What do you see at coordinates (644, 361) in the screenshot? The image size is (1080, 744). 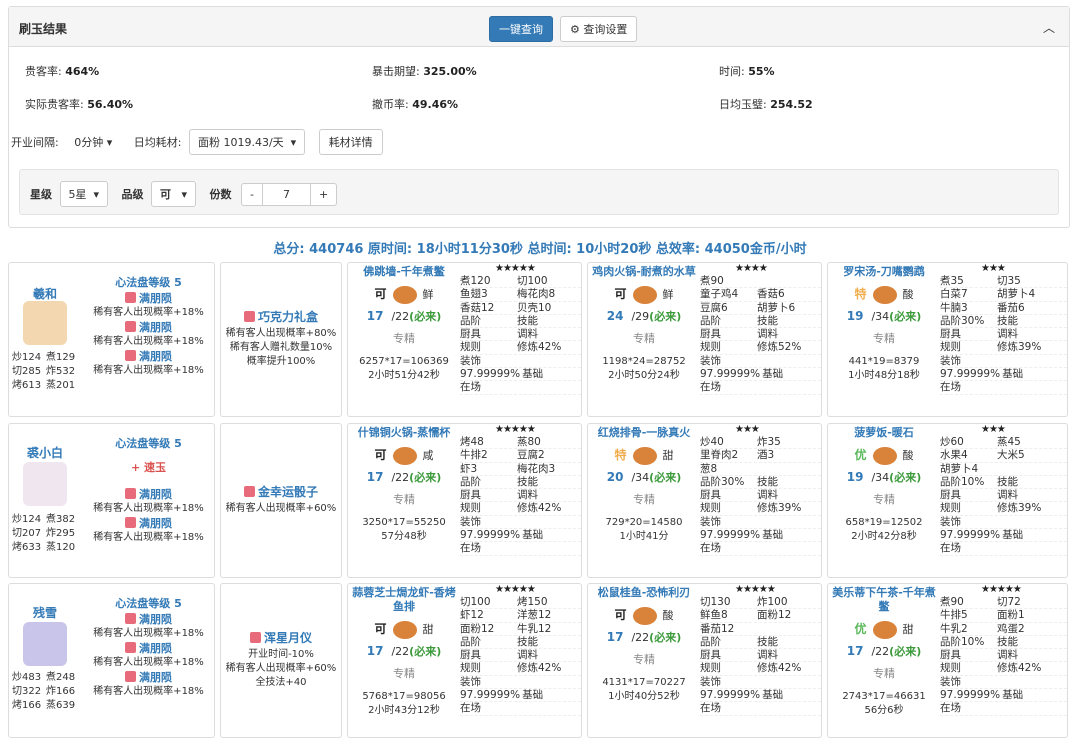 I see `formula: 1198*24=28752` at bounding box center [644, 361].